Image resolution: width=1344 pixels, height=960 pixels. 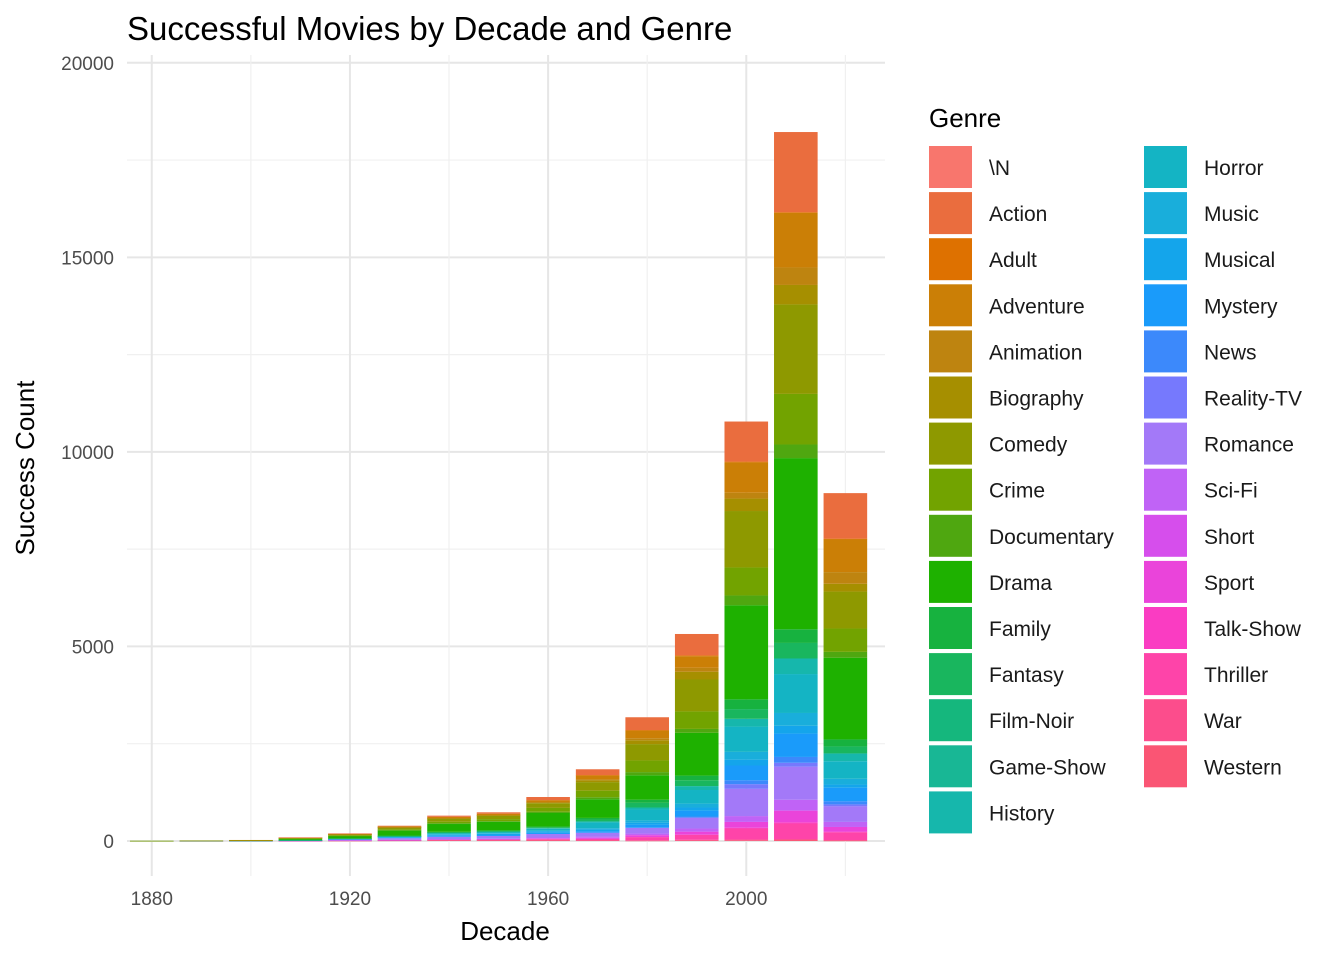 I want to click on legend-label: Film-Noir, so click(x=1031, y=721).